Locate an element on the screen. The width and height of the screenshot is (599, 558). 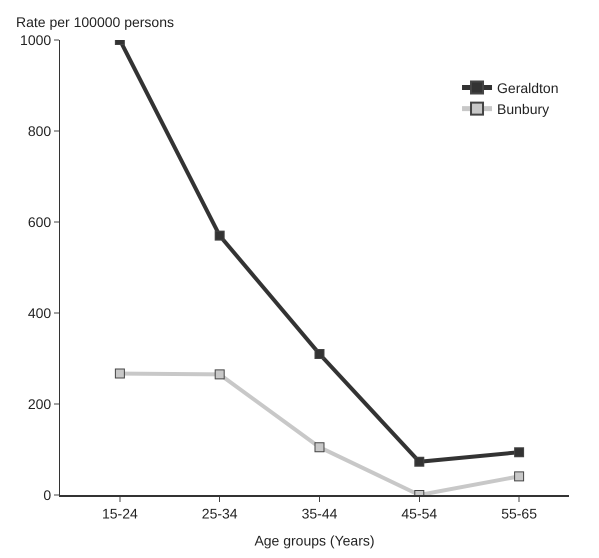
legend-label: Bunbury is located at coordinates (523, 109).